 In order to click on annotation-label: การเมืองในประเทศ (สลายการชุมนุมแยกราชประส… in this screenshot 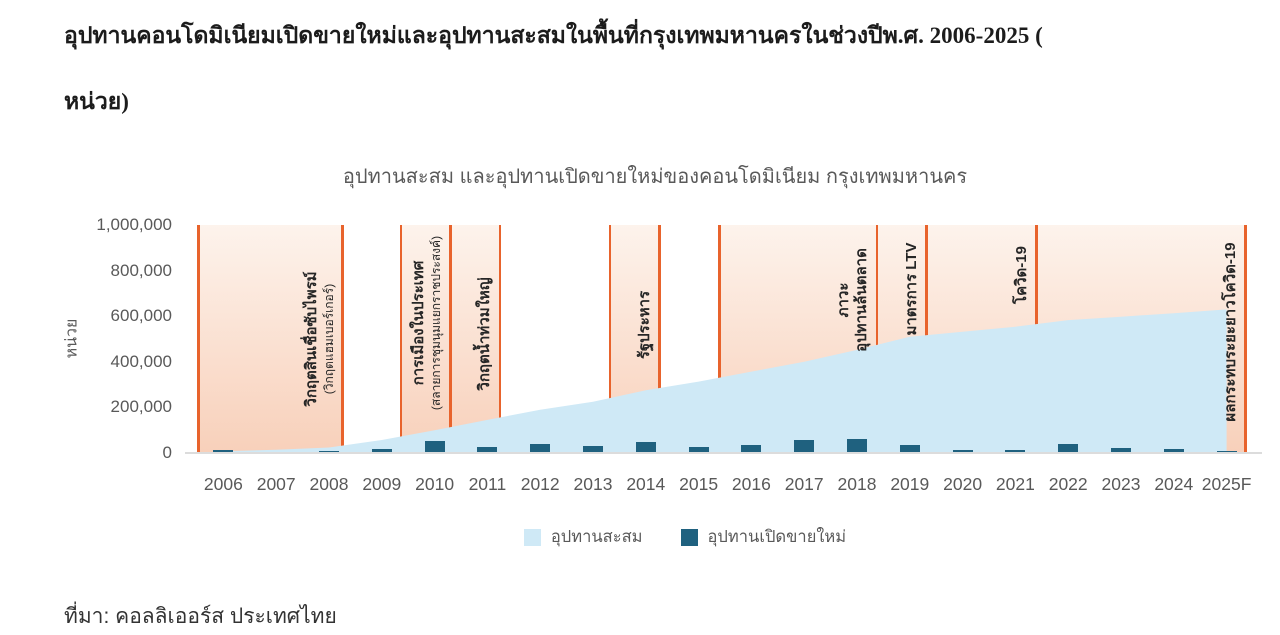, I will do `click(427, 323)`.